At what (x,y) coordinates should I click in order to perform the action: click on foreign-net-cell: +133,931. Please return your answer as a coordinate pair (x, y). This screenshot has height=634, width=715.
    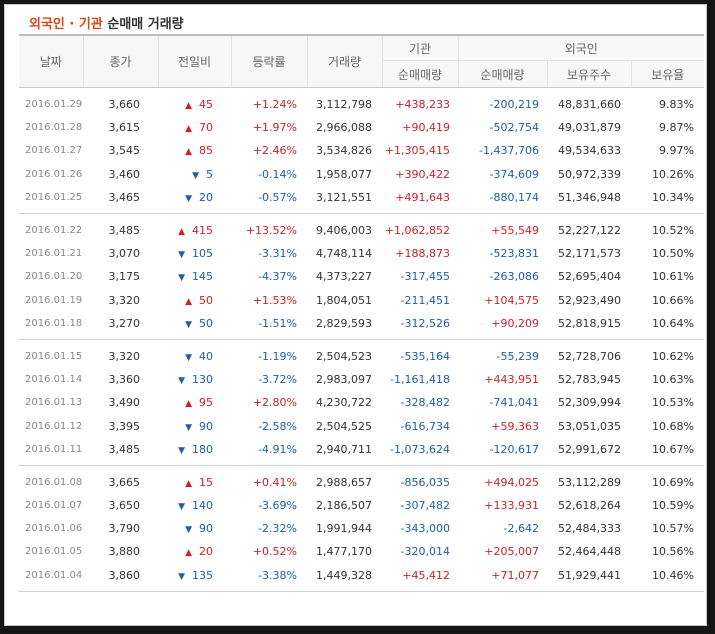
    Looking at the image, I should click on (511, 506).